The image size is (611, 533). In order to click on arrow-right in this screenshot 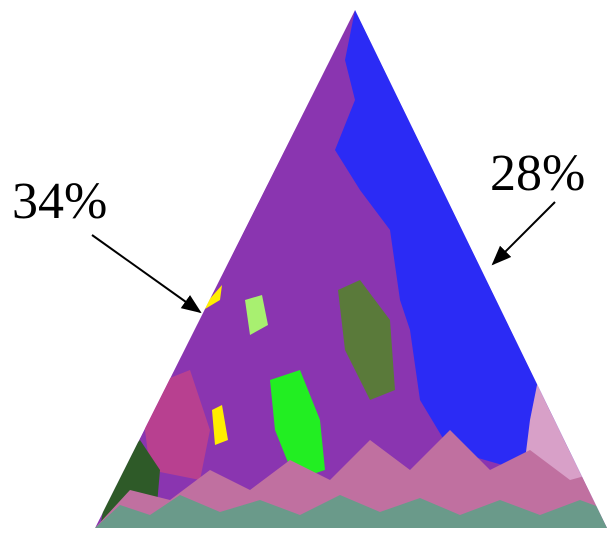, I will do `click(523, 233)`.